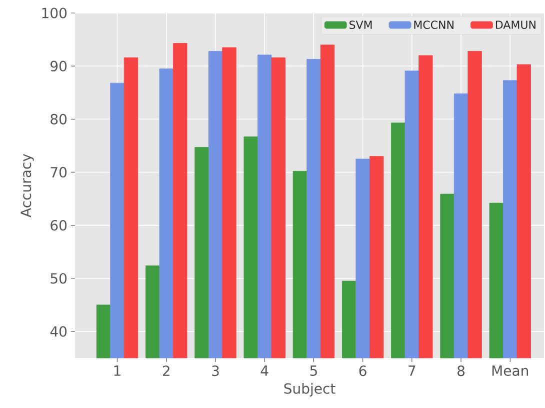 This screenshot has height=408, width=545. Describe the element at coordinates (362, 371) in the screenshot. I see `x-tick-label: 6` at that location.